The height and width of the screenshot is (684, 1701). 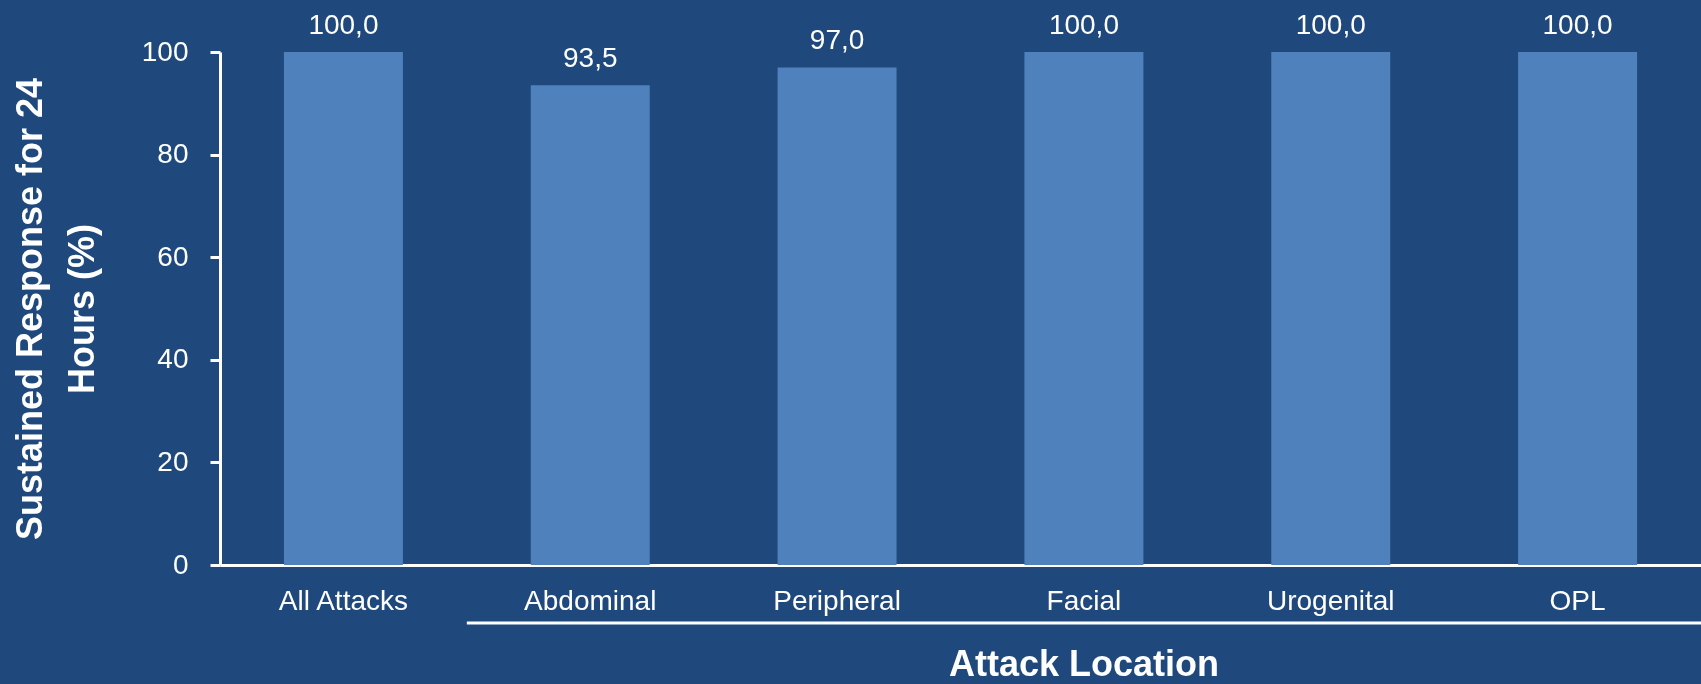 I want to click on x-tick-label: Urogenital, so click(x=1330, y=600).